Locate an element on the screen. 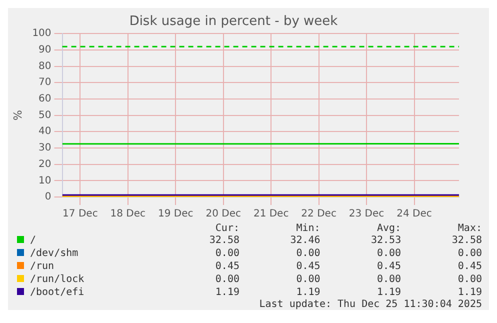 The height and width of the screenshot is (323, 497). legend-label: /run is located at coordinates (42, 266).